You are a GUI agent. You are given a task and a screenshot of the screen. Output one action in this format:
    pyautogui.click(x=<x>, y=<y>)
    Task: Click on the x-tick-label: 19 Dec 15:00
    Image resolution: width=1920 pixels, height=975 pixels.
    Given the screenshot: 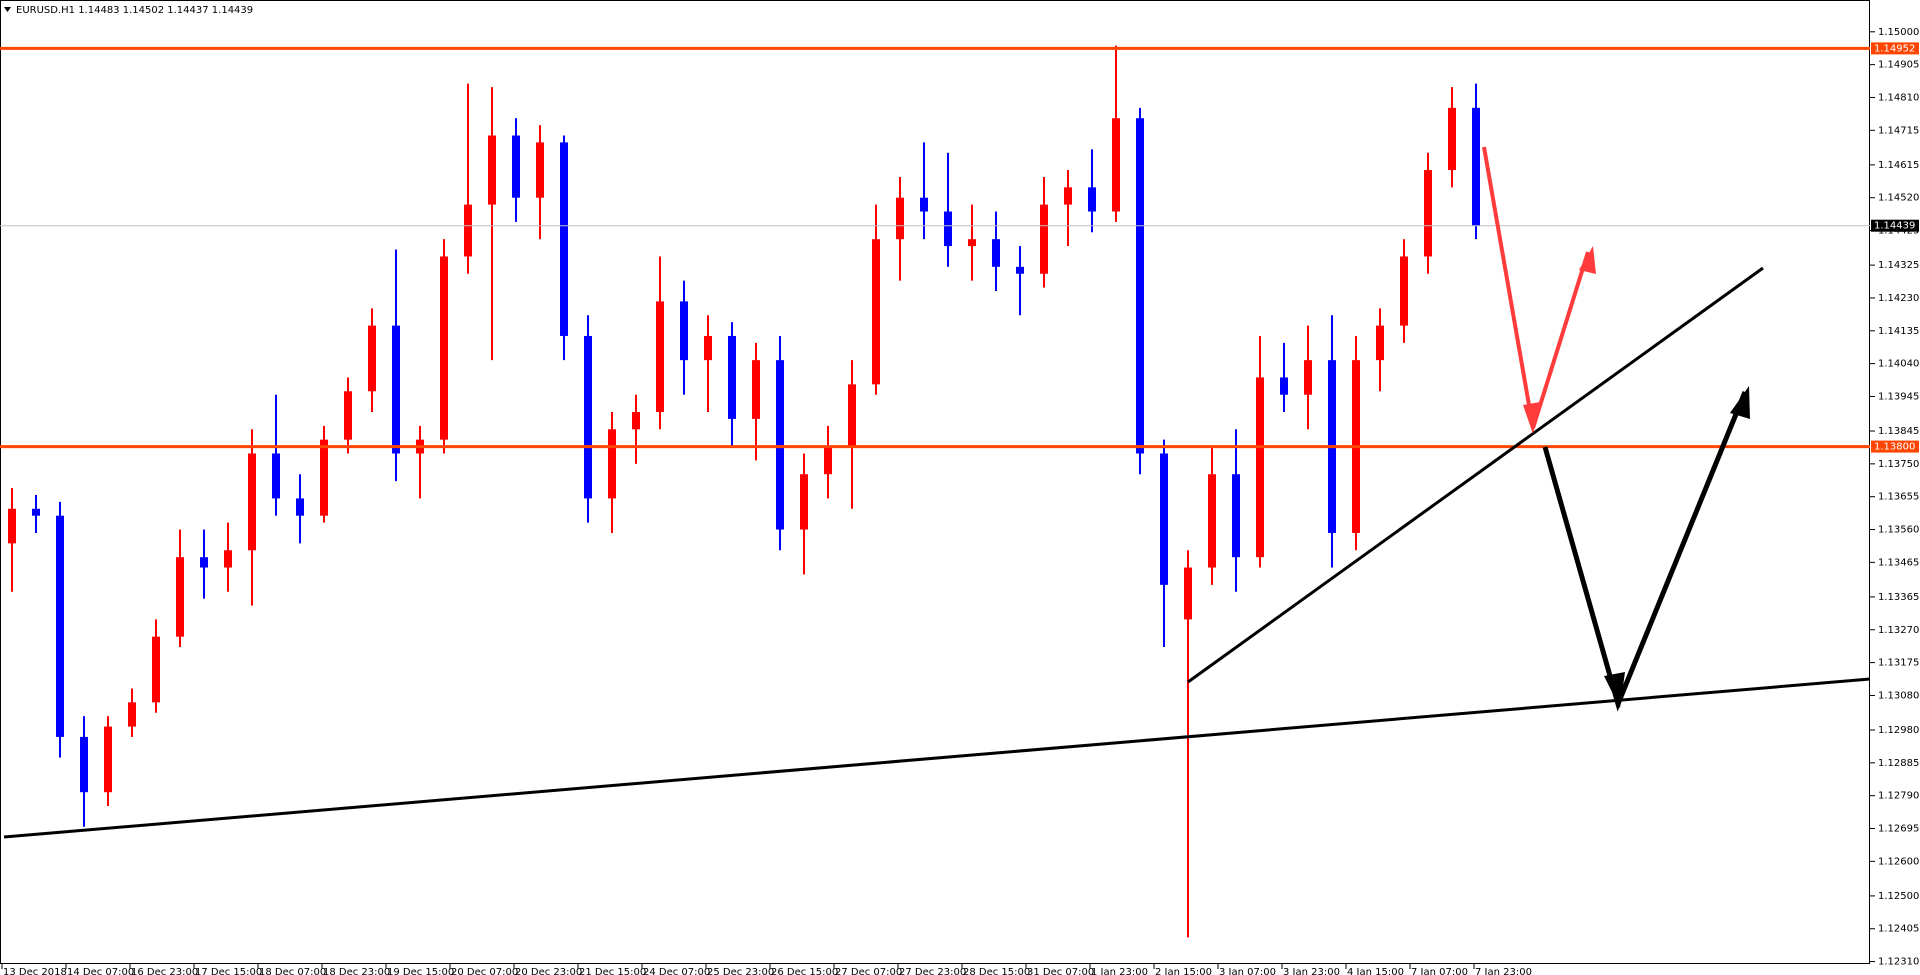 What is the action you would take?
    pyautogui.click(x=420, y=971)
    